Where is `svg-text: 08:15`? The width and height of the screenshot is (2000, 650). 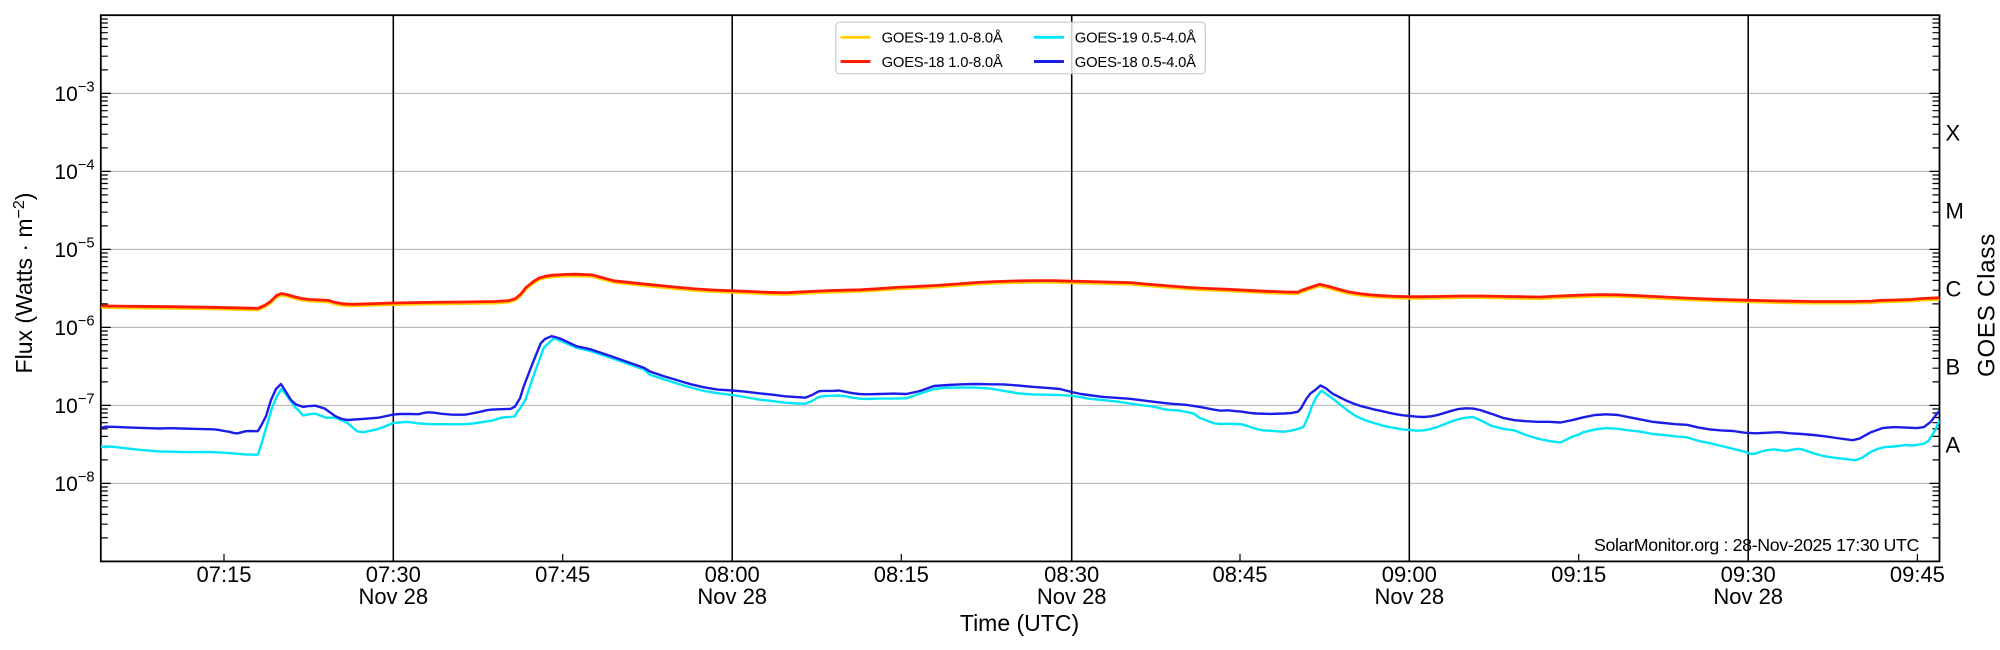
svg-text: 08:15 is located at coordinates (901, 574).